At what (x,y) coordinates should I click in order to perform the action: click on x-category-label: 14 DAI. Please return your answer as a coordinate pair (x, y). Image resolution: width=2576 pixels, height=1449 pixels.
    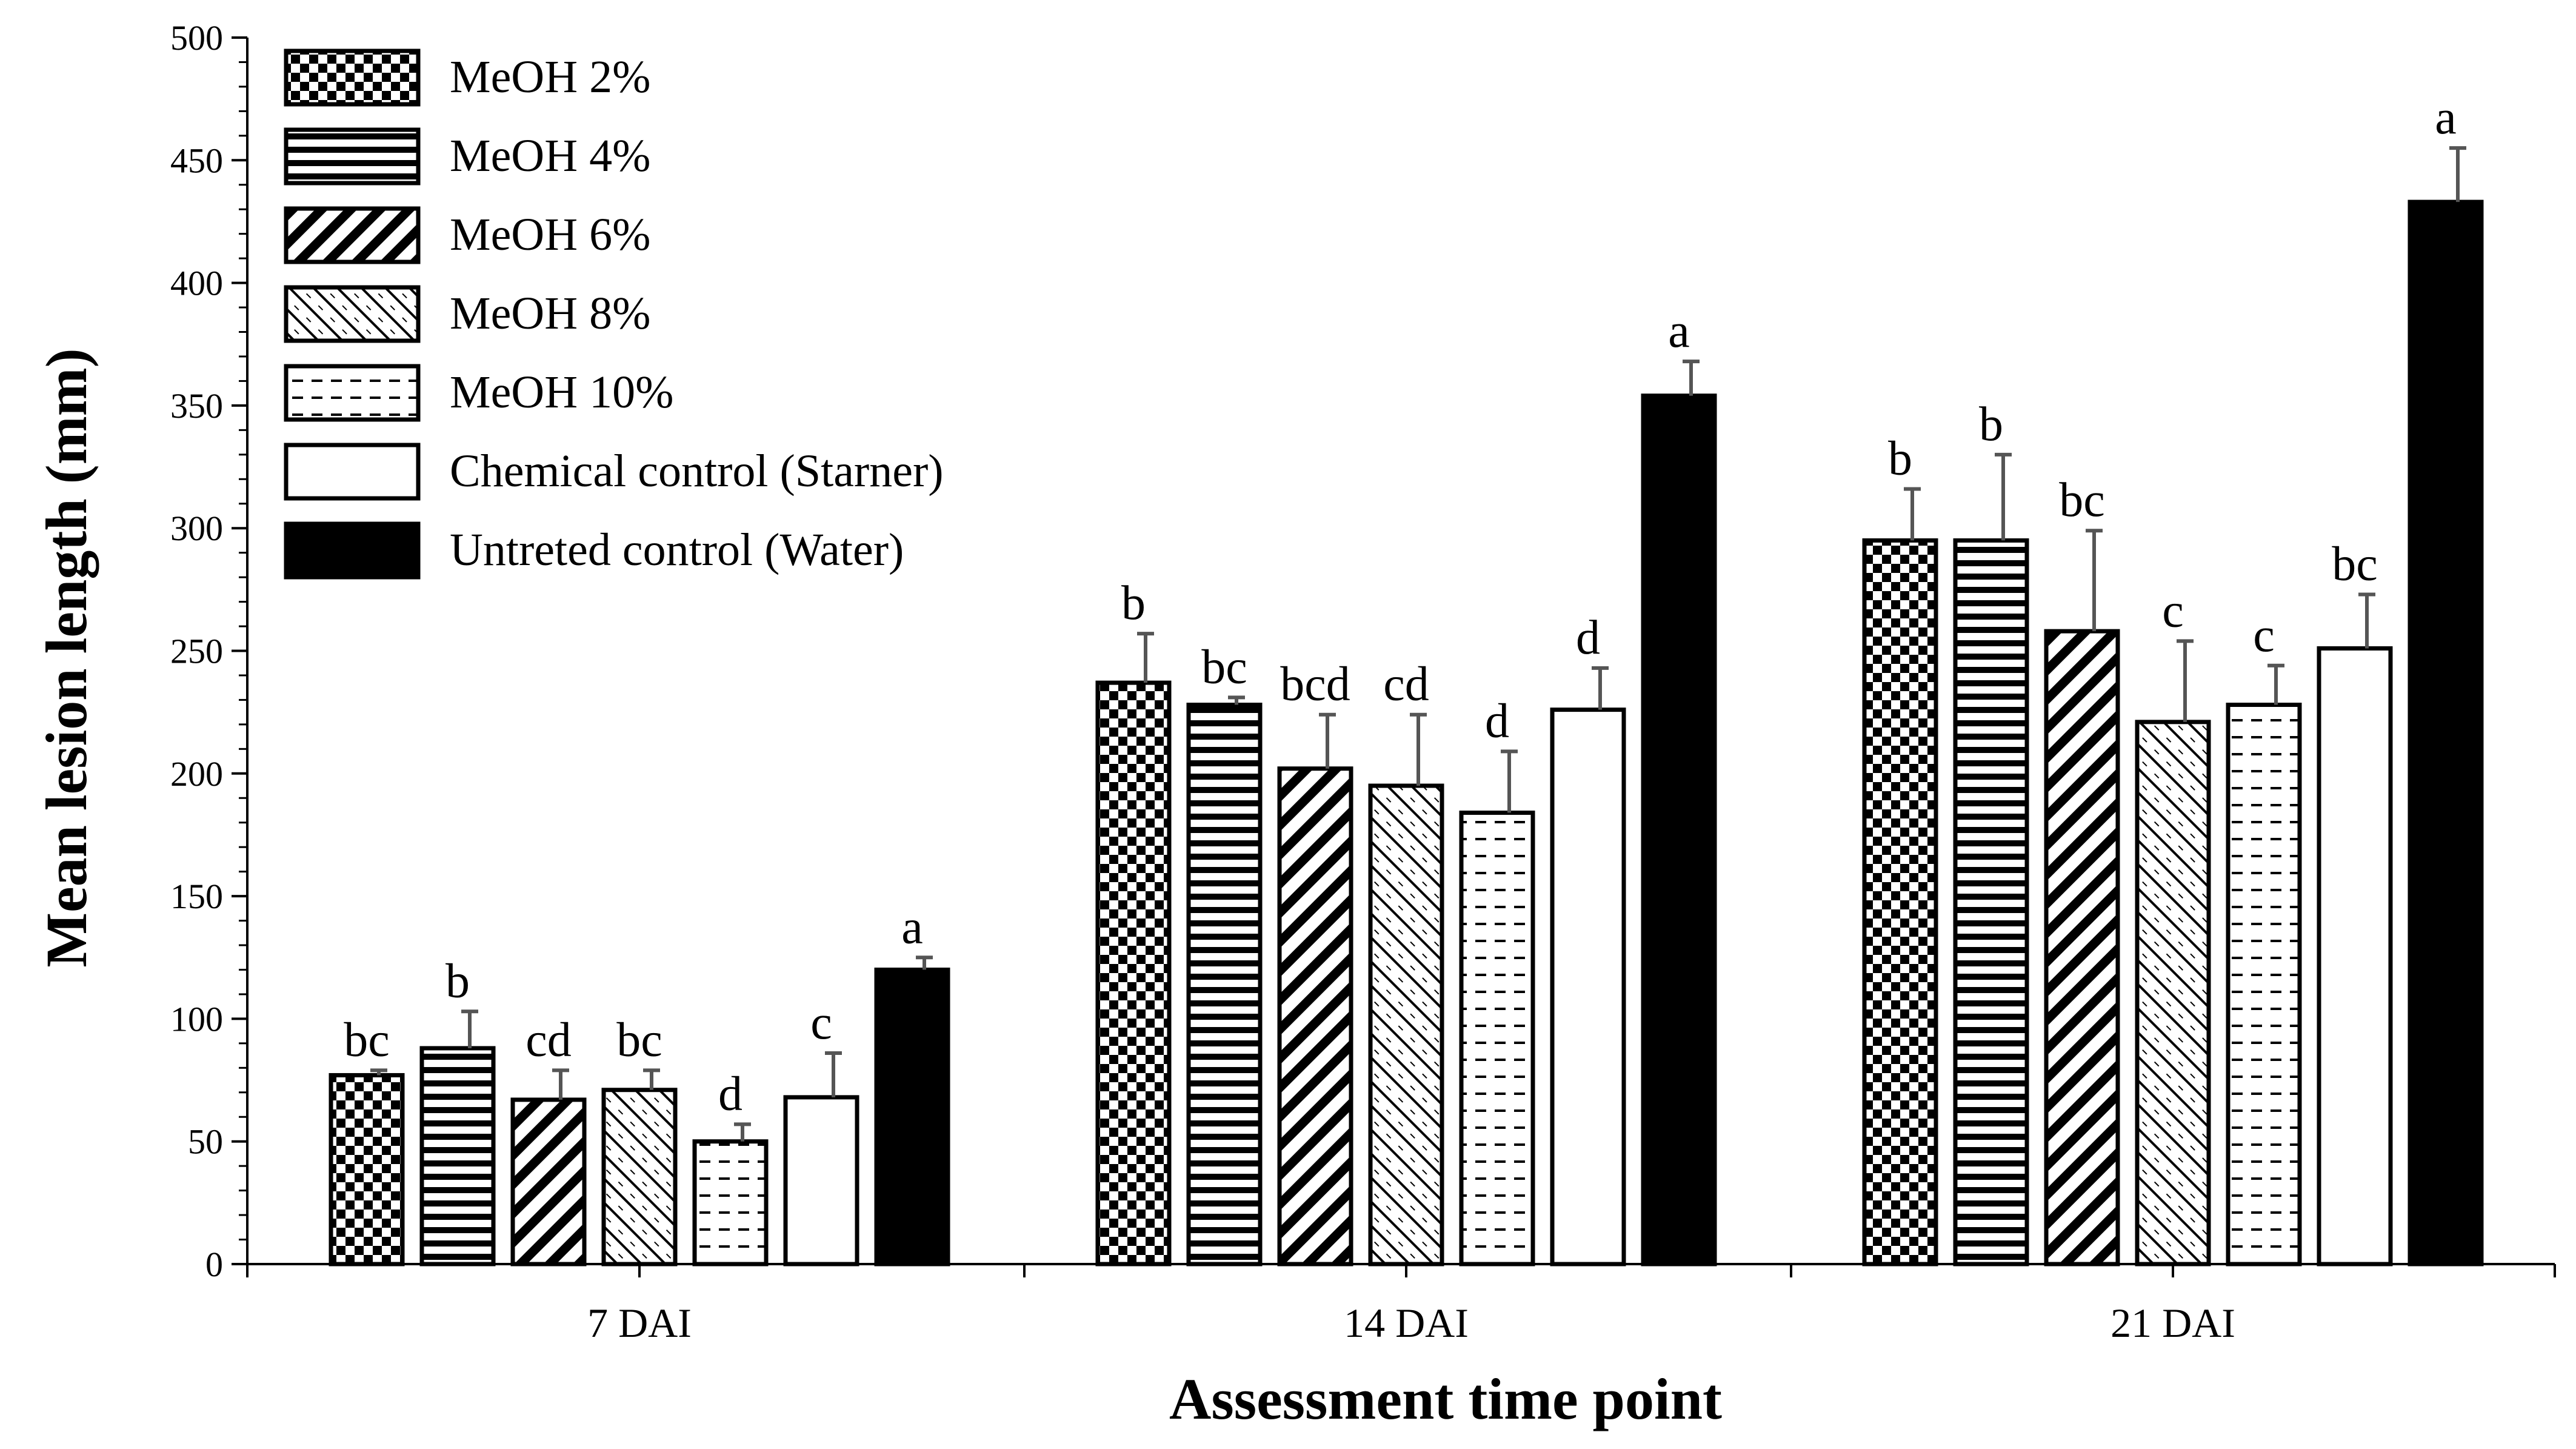
    Looking at the image, I should click on (1406, 1323).